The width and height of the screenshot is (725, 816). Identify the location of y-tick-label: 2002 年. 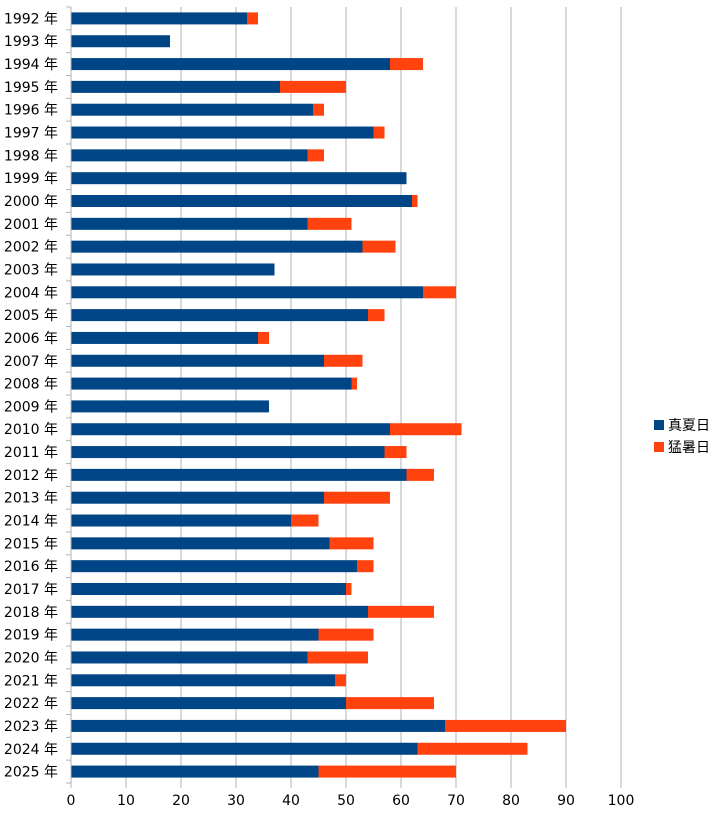
(31, 248).